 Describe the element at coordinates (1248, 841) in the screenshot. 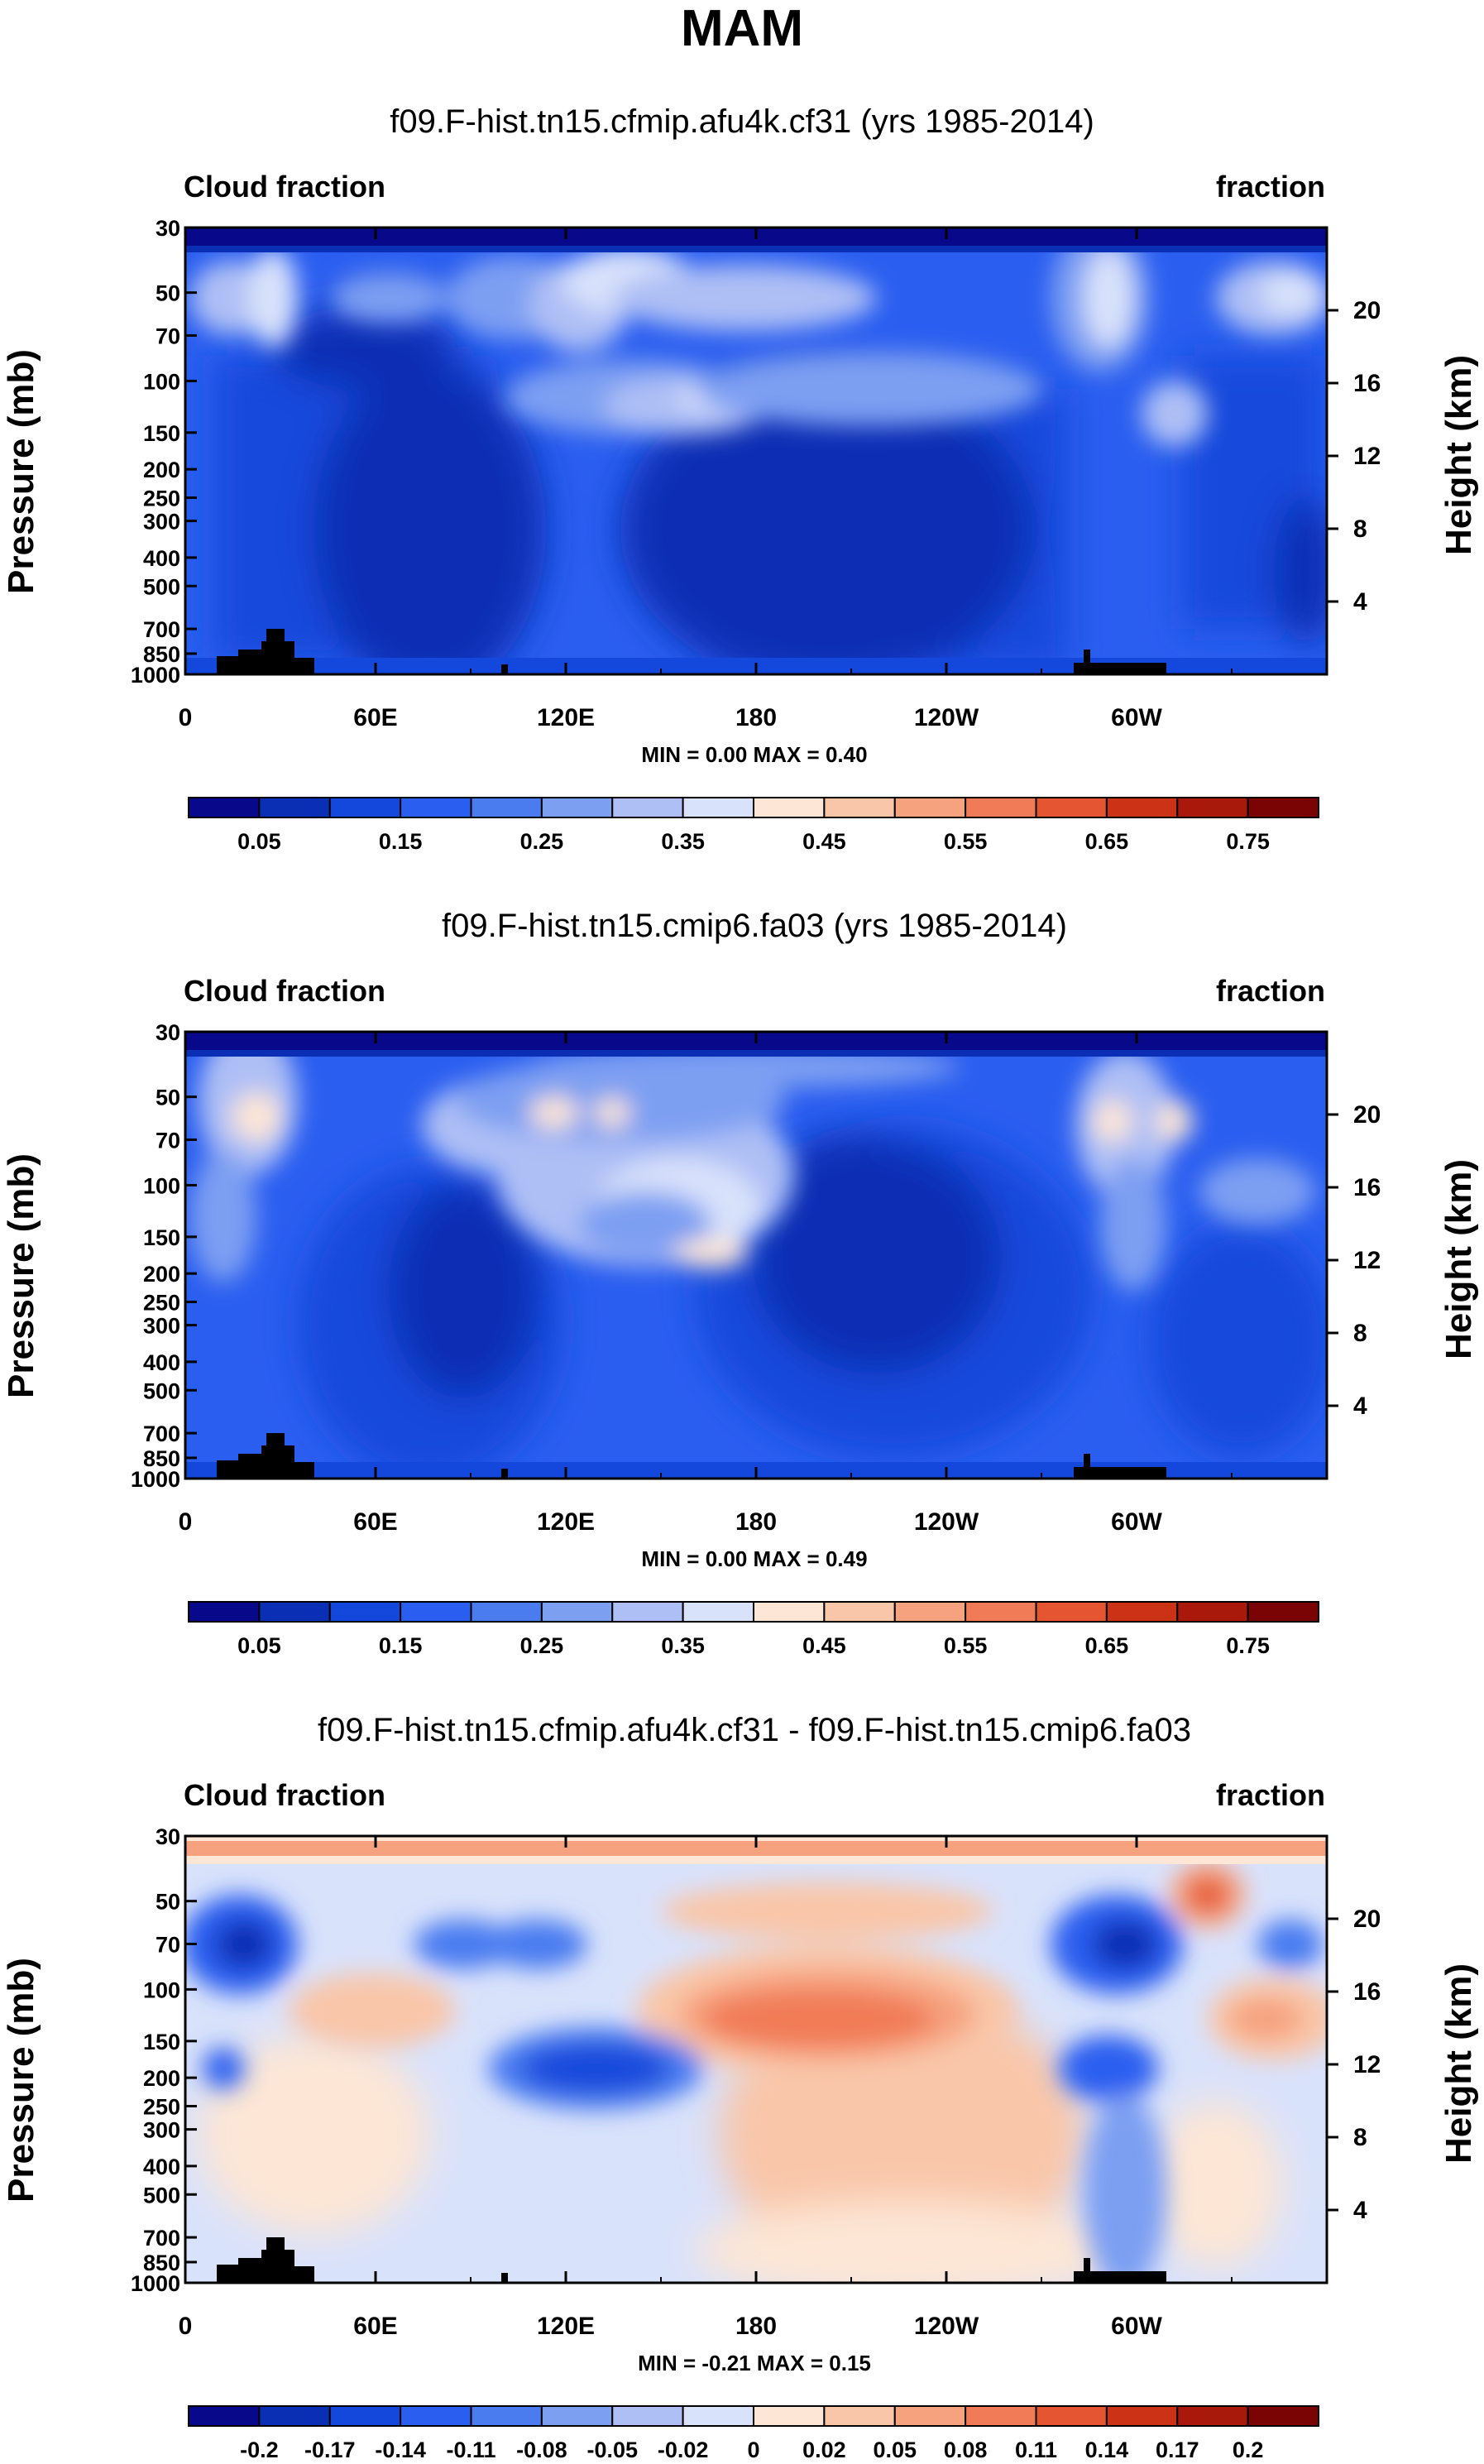

I see `colorbar-label: 0.75` at that location.